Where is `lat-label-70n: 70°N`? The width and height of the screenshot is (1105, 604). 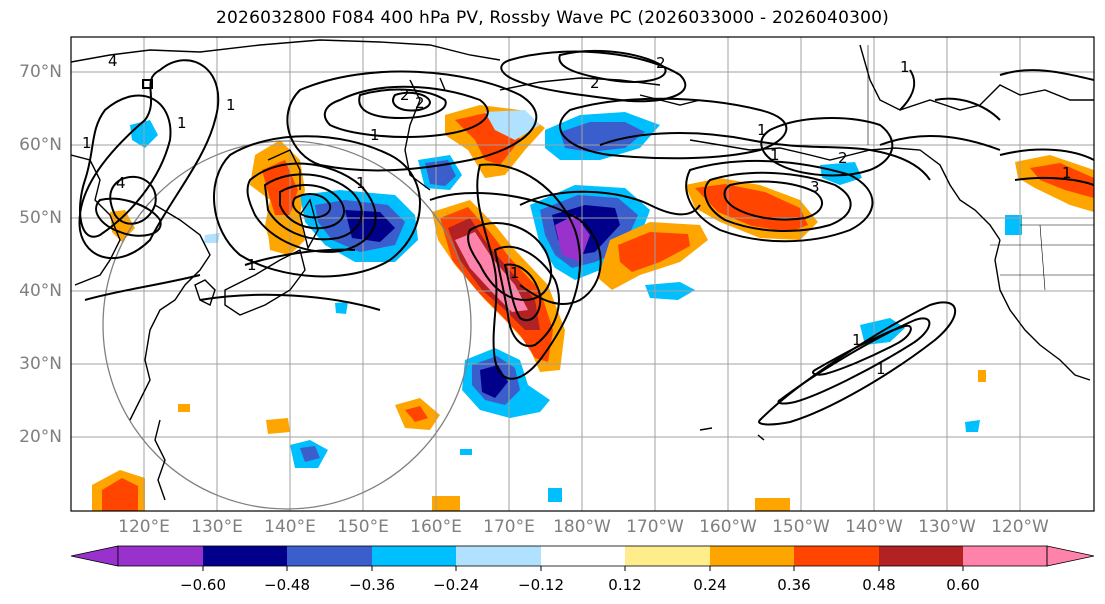 lat-label-70n: 70°N is located at coordinates (40, 72).